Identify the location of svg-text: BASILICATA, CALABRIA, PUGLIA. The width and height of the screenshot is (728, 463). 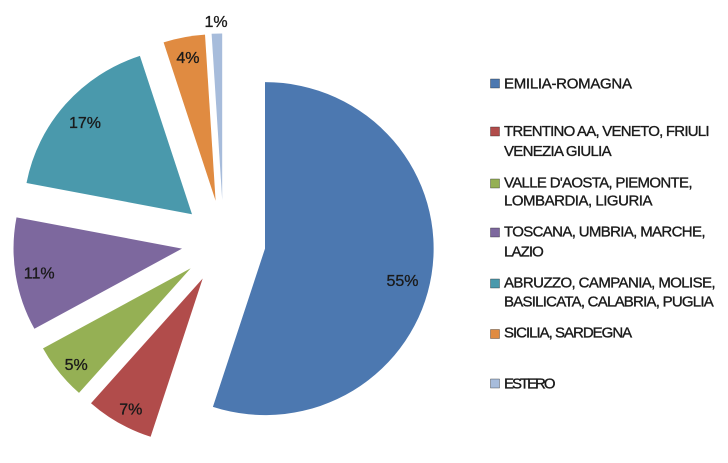
(609, 302).